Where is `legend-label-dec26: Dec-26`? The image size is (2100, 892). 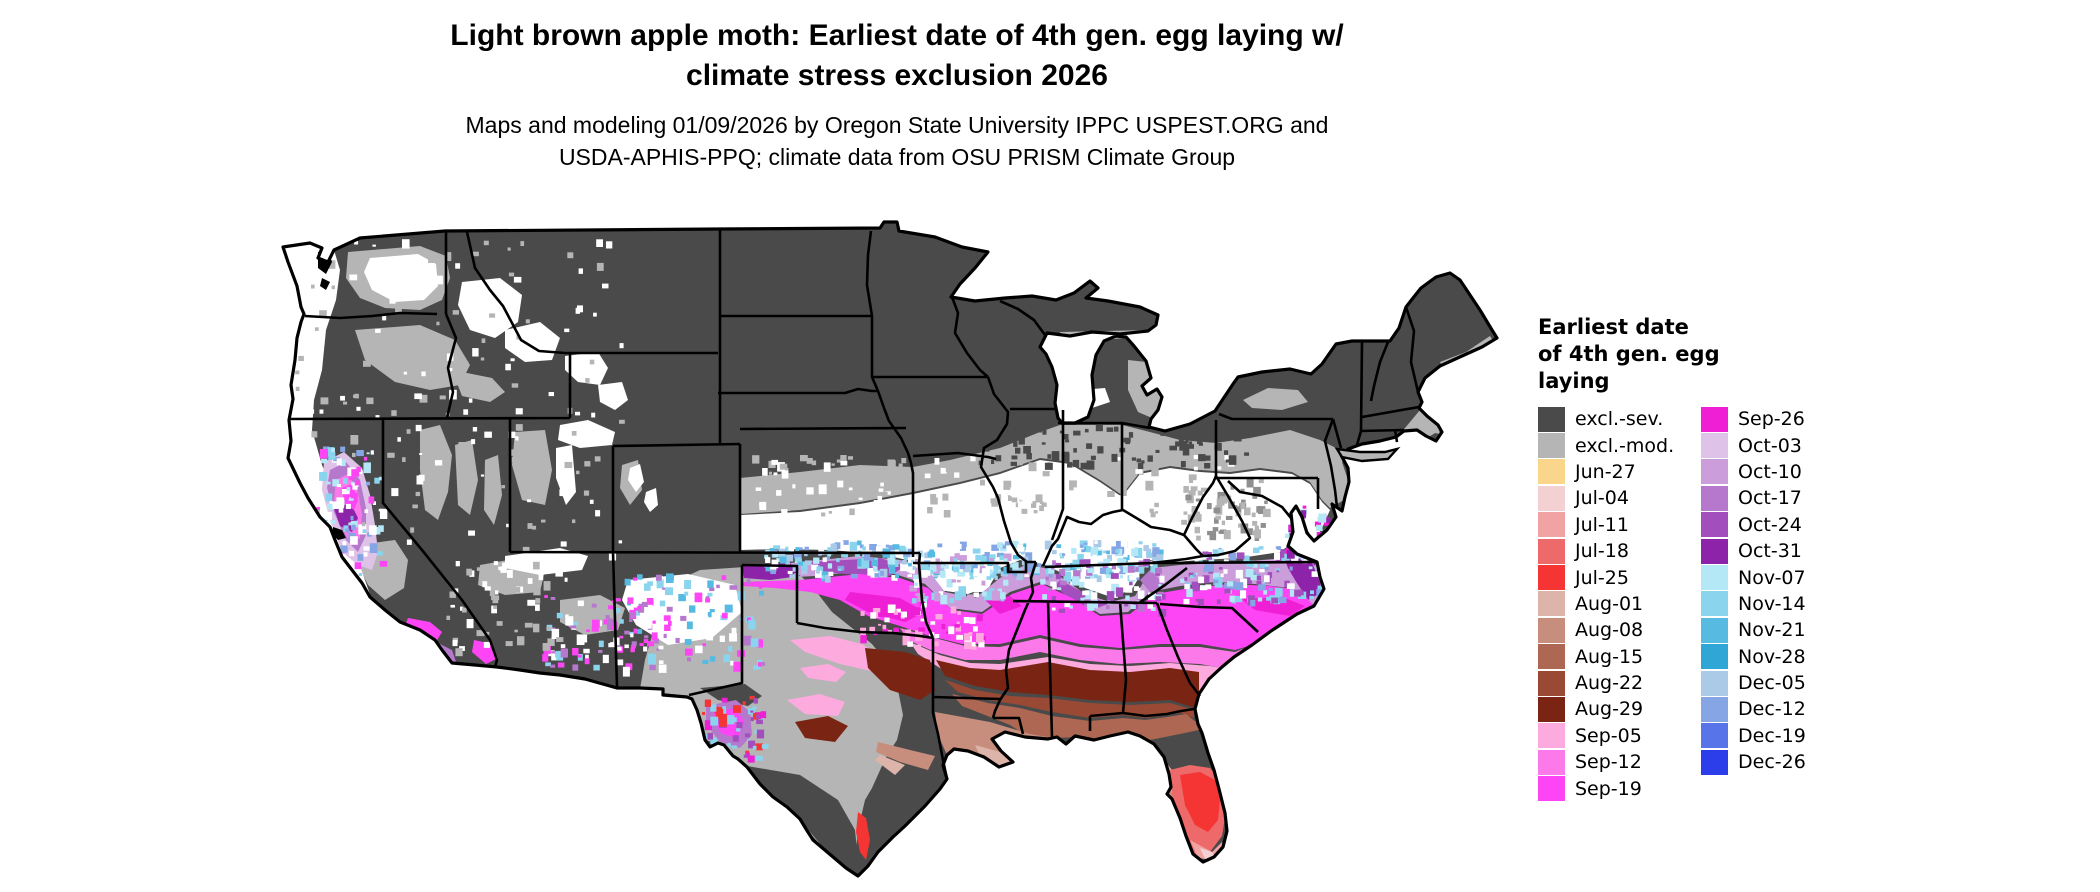 legend-label-dec26: Dec-26 is located at coordinates (1772, 762).